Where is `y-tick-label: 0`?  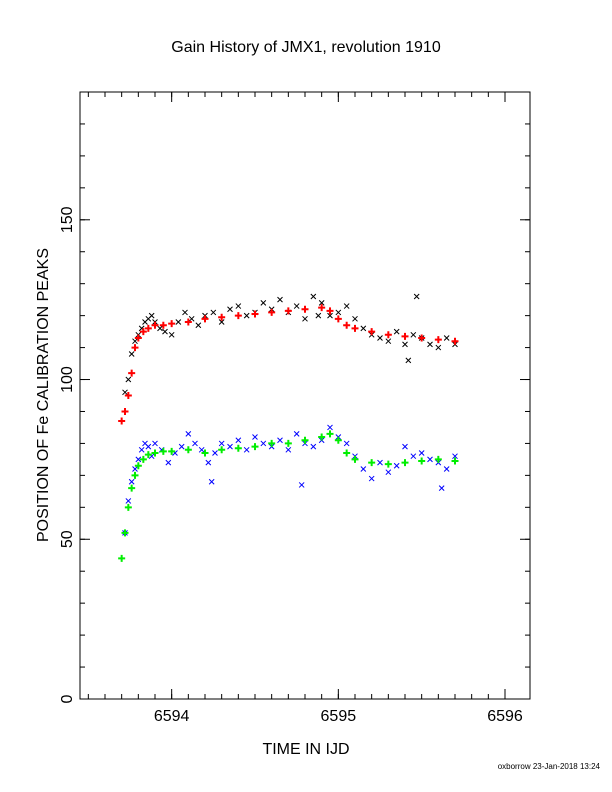
y-tick-label: 0 is located at coordinates (67, 698).